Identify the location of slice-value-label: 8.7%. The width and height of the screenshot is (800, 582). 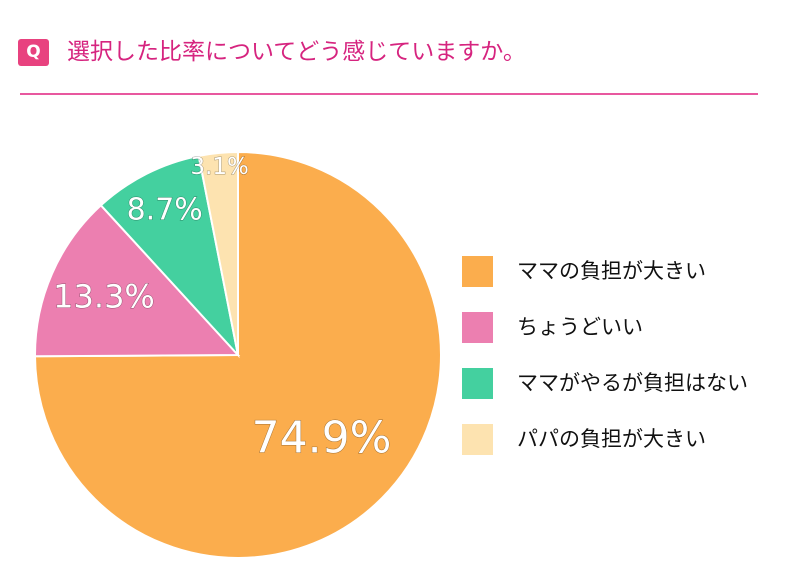
(165, 210).